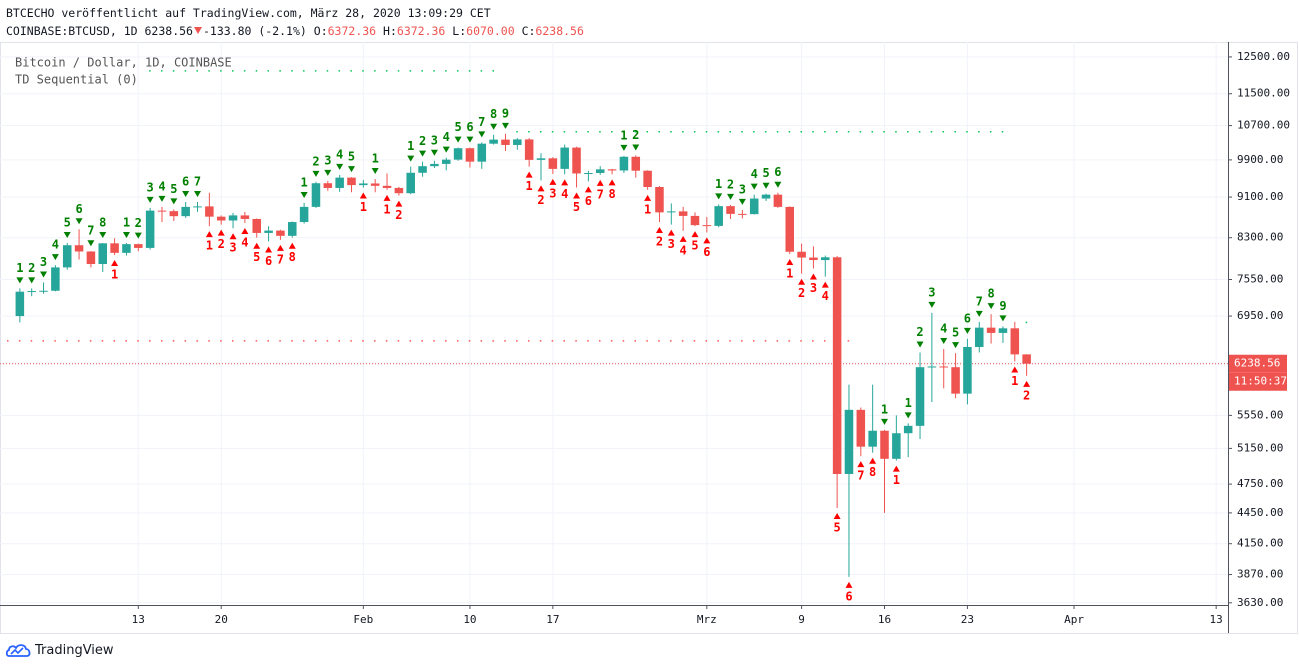  What do you see at coordinates (352, 31) in the screenshot?
I see `ohlc-value: 6372.36` at bounding box center [352, 31].